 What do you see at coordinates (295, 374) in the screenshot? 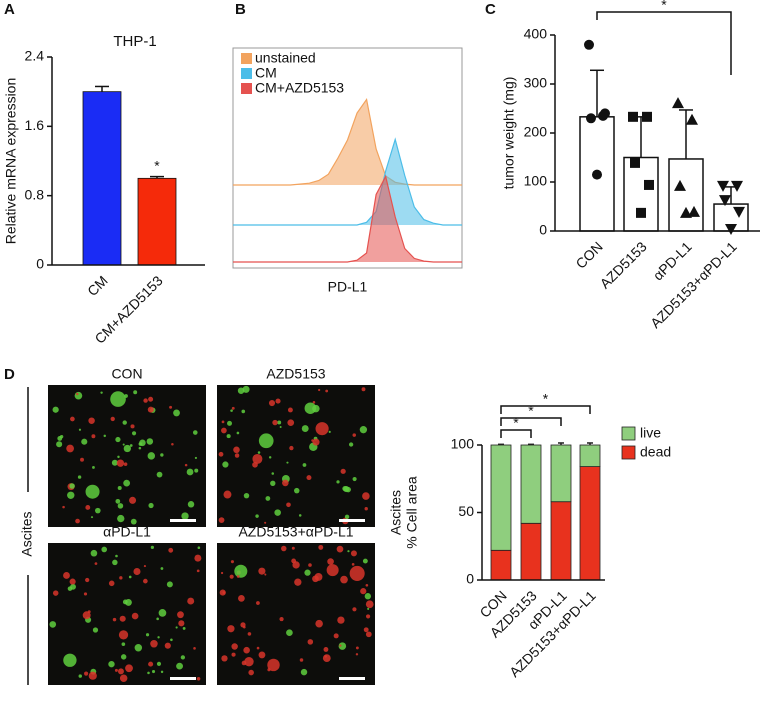
I see `image-title: AZD5153` at bounding box center [295, 374].